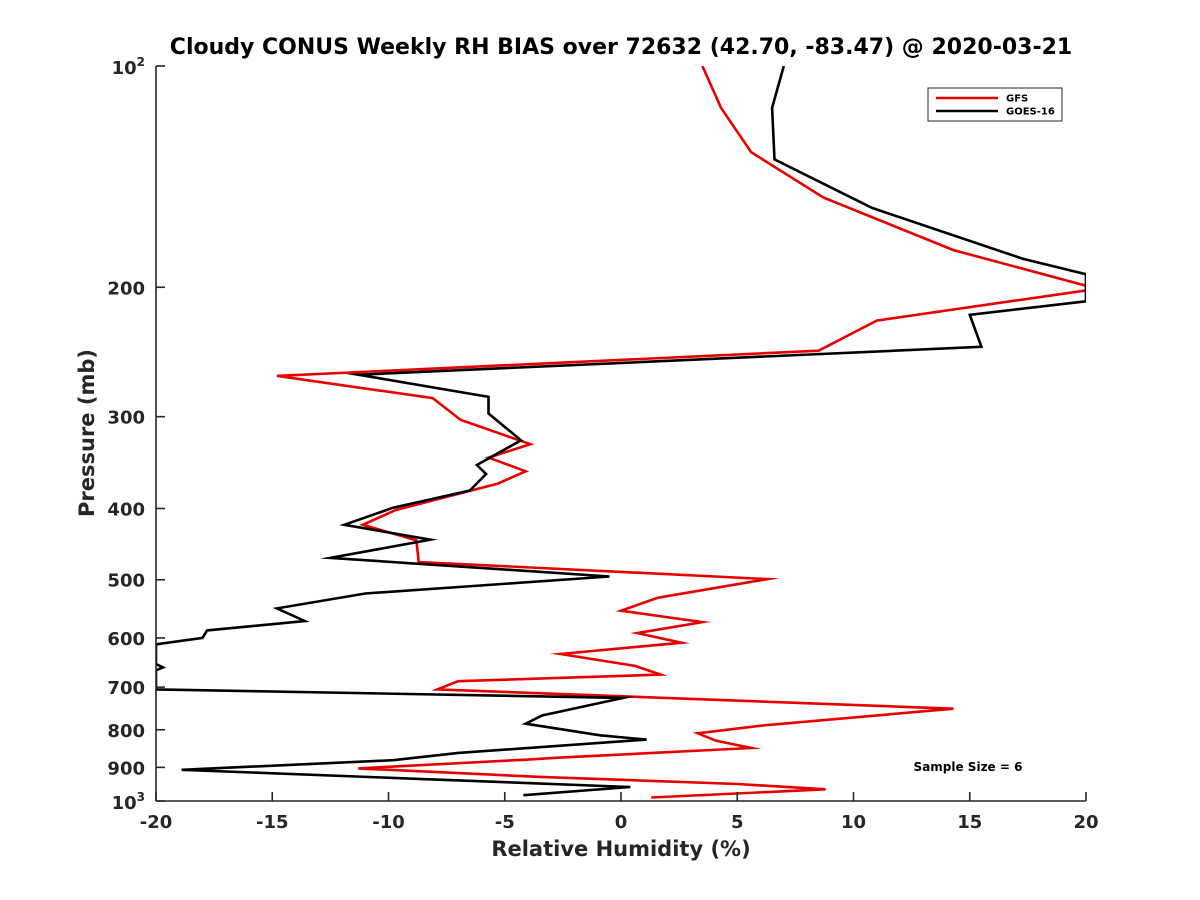  What do you see at coordinates (126, 768) in the screenshot?
I see `y-tick-label: 900` at bounding box center [126, 768].